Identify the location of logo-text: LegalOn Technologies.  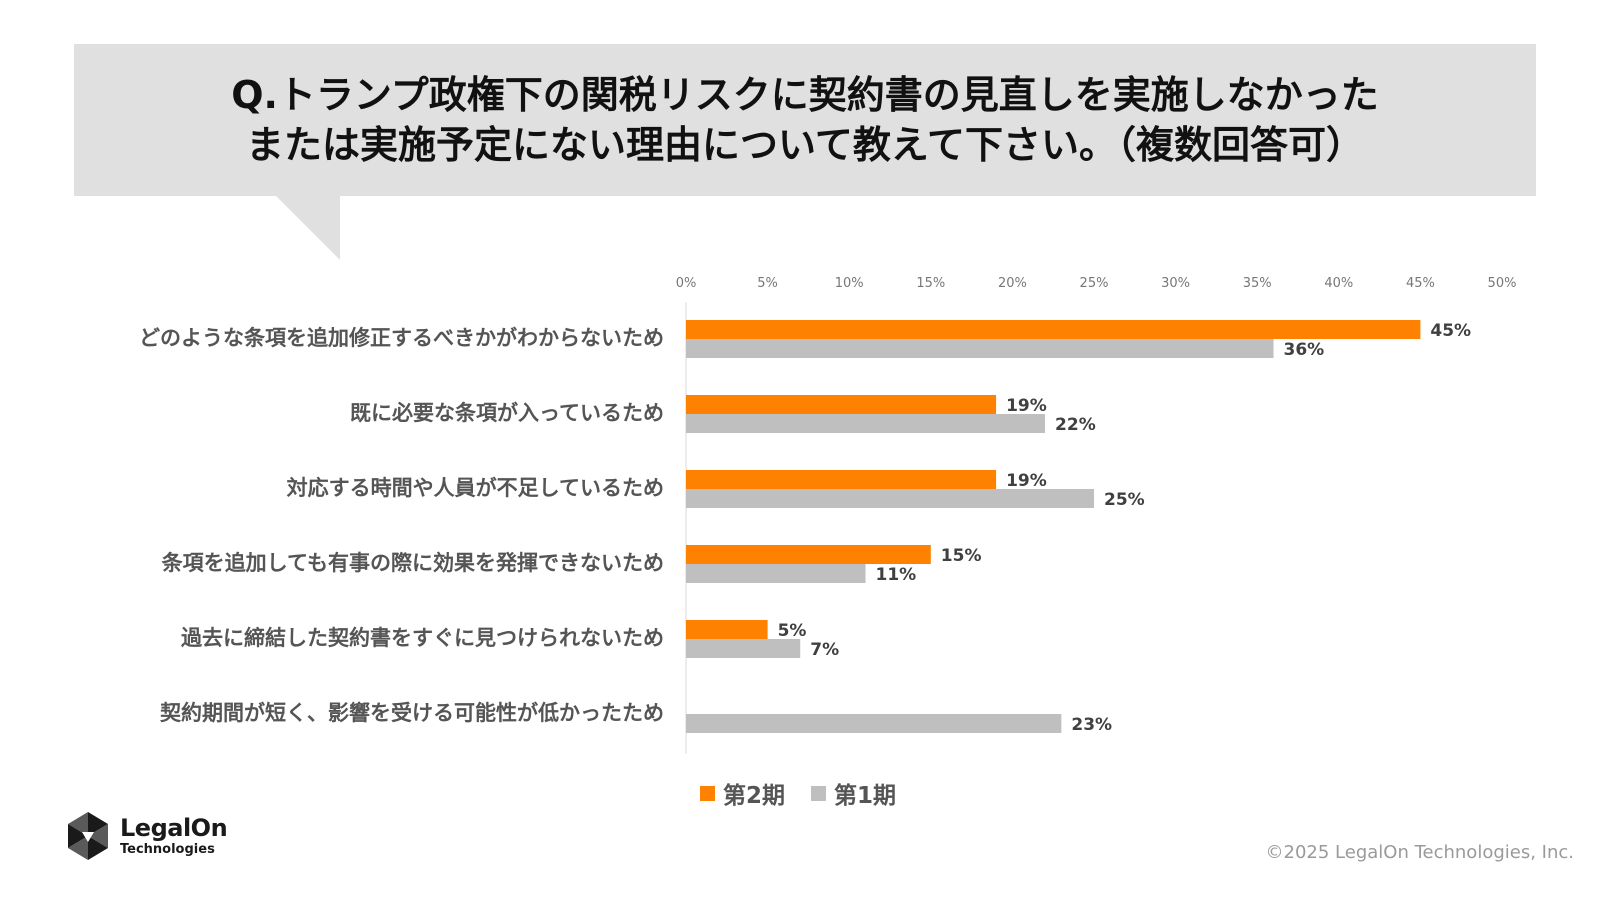
(174, 835).